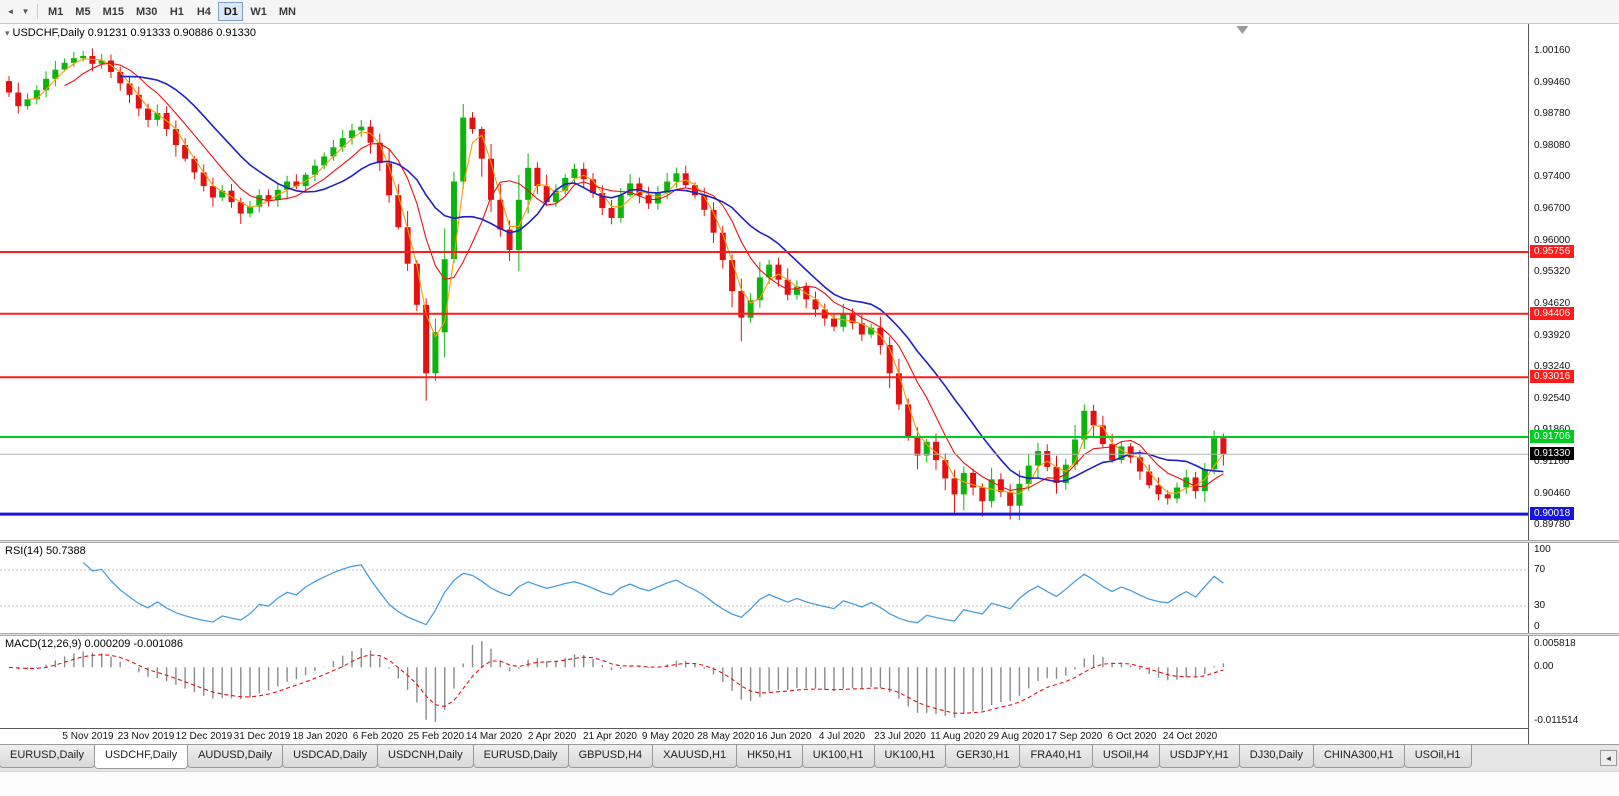  I want to click on timeframe-dropdown-icon: ▼, so click(25, 11).